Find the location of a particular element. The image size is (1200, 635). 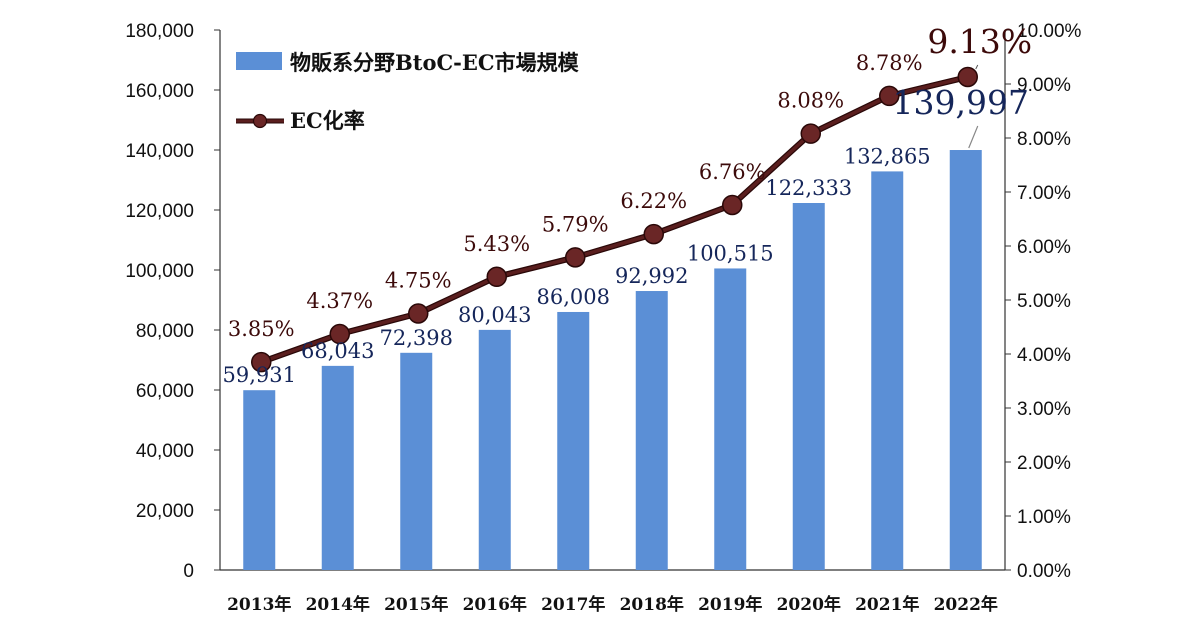

bar-value-label: 92,992 is located at coordinates (651, 276).